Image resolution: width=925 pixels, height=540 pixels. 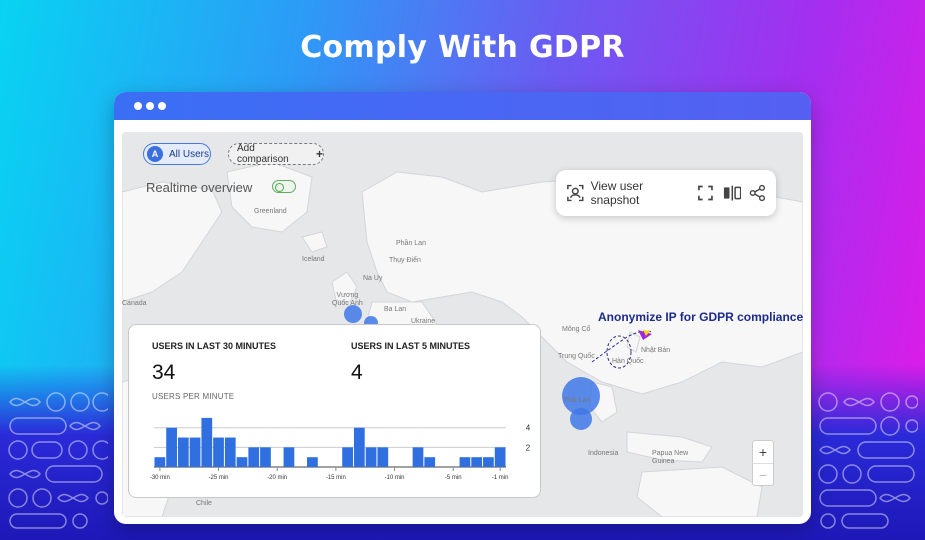 I want to click on map-label-greenland: Greenland, so click(x=270, y=211).